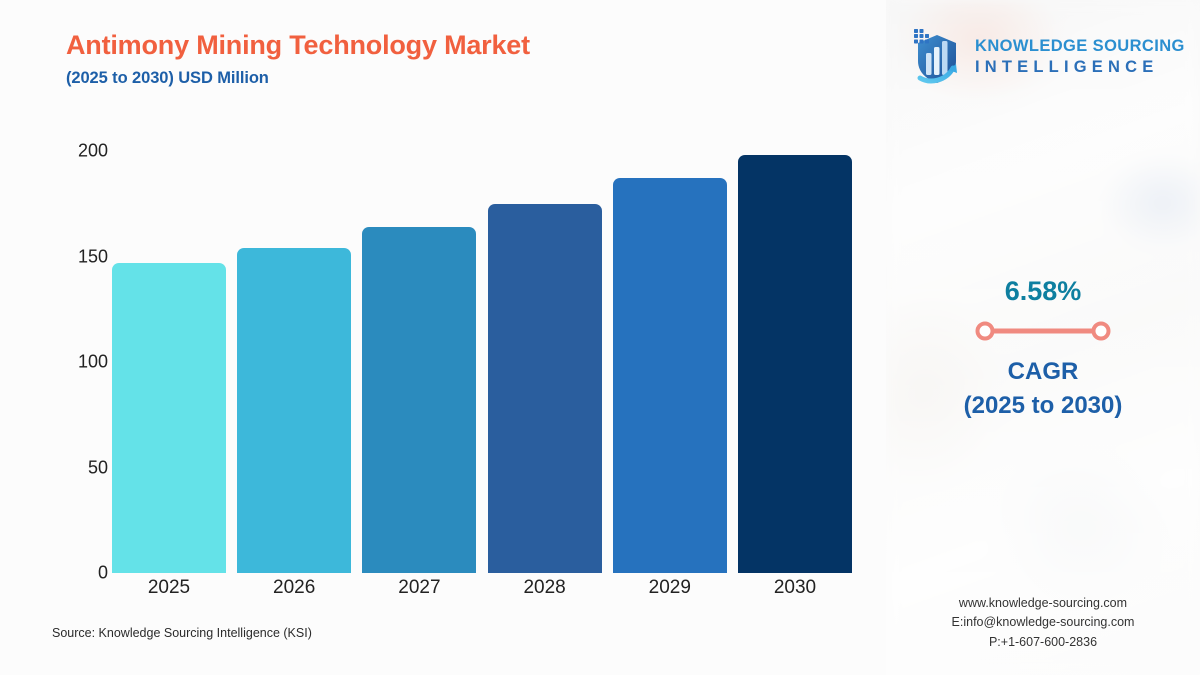 This screenshot has height=675, width=1200. I want to click on y-axis-tick-label: 50, so click(97, 467).